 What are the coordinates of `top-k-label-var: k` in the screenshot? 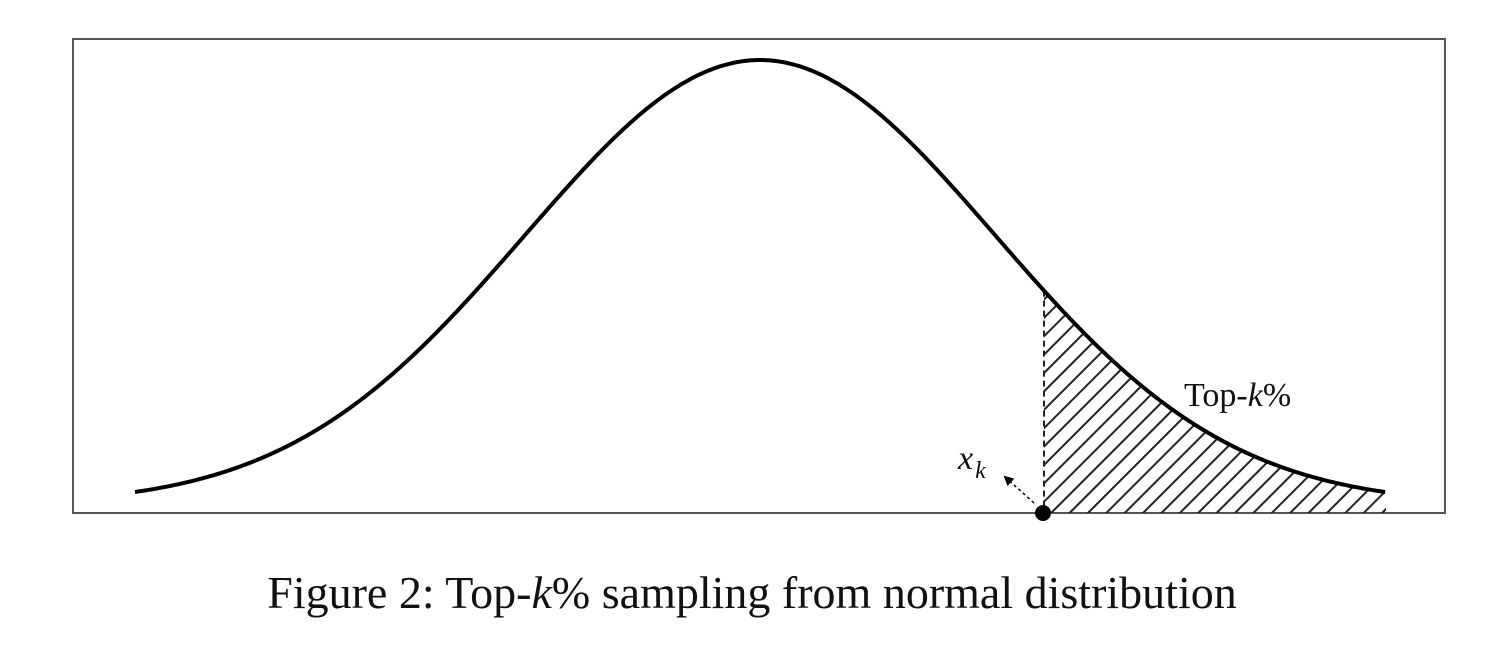 It's located at (1256, 395).